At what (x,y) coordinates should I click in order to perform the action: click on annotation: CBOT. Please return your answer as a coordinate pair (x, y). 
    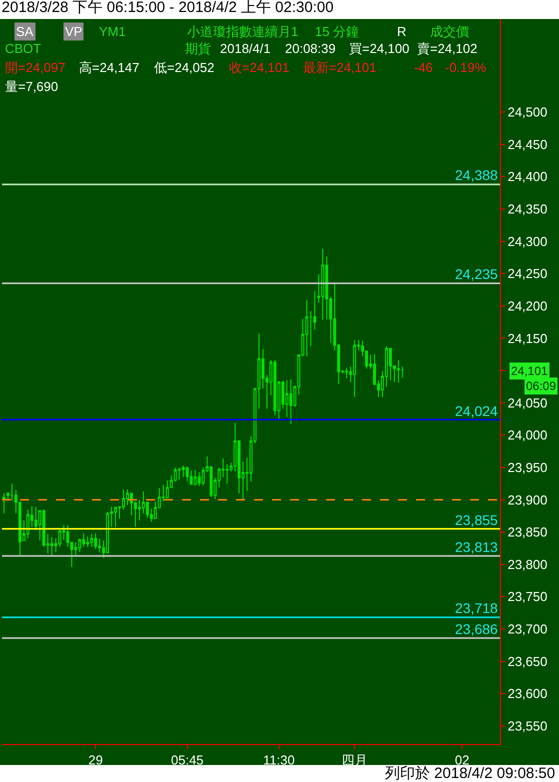
    Looking at the image, I should click on (23, 48).